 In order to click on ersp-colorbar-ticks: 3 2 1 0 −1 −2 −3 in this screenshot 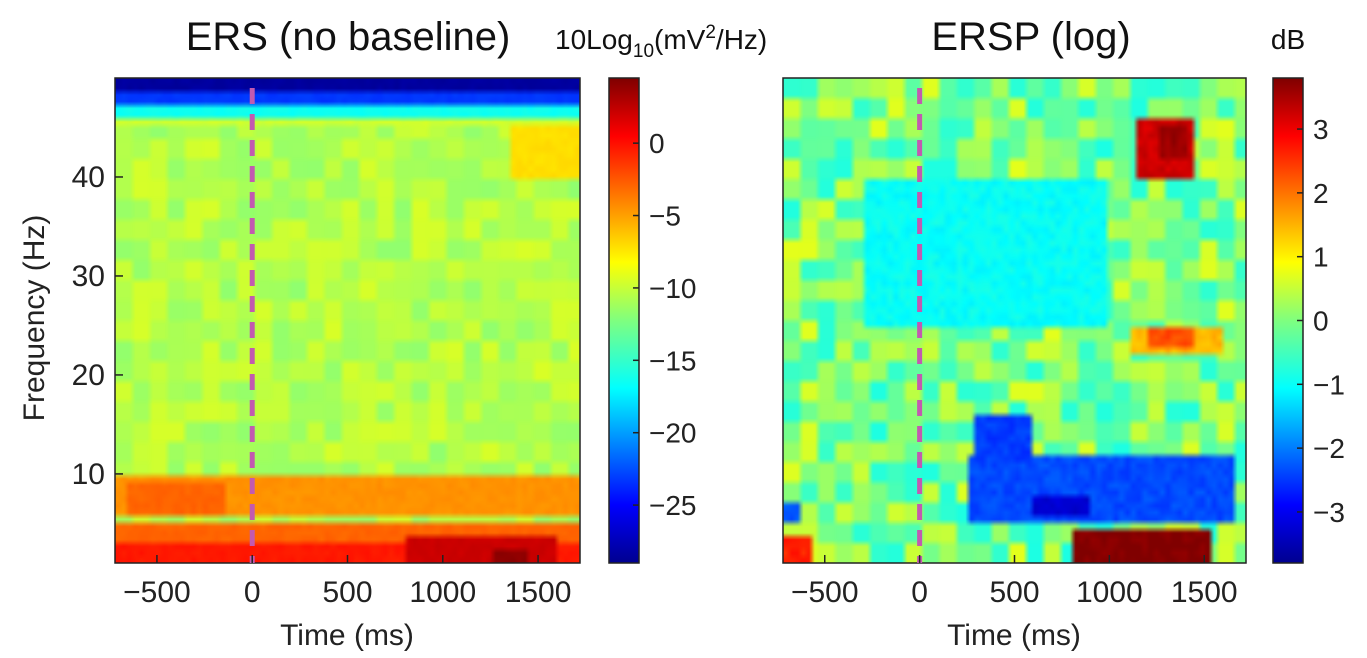, I will do `click(1321, 321)`.